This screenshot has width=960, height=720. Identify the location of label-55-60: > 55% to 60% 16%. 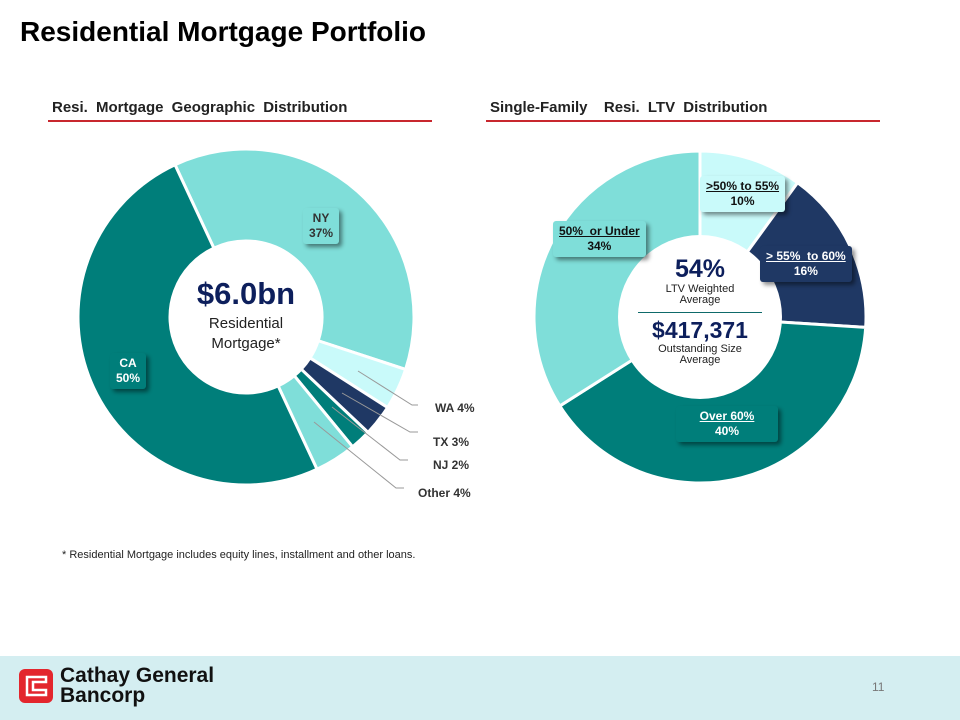
(806, 264).